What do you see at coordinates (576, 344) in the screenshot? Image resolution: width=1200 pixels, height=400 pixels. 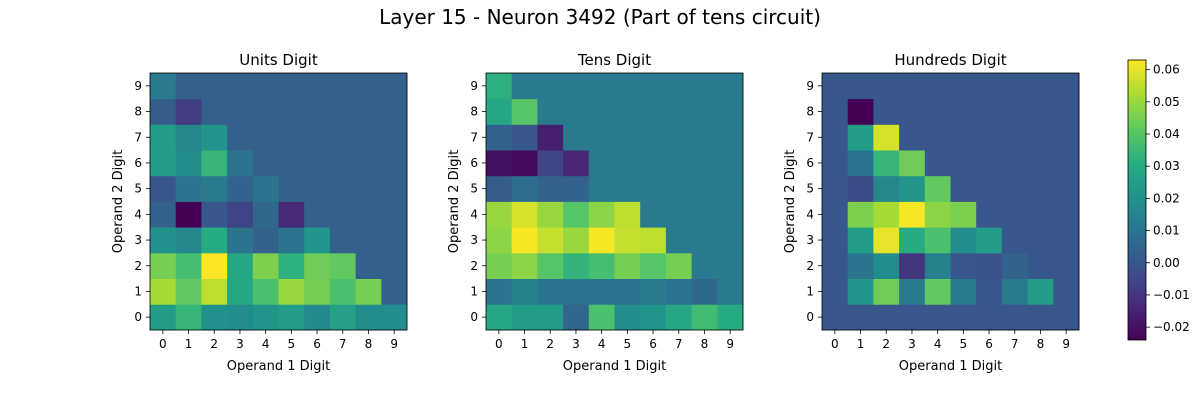 I see `x-tick-label: 3` at bounding box center [576, 344].